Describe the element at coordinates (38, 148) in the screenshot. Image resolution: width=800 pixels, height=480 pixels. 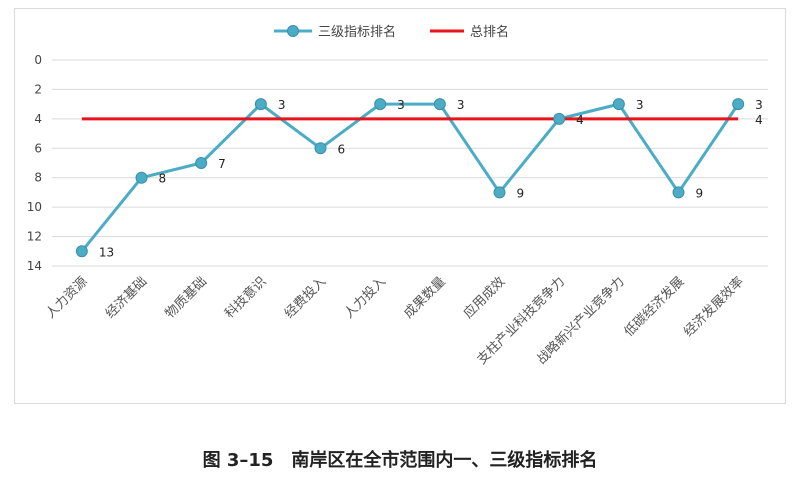
I see `y-tick-label: 6` at that location.